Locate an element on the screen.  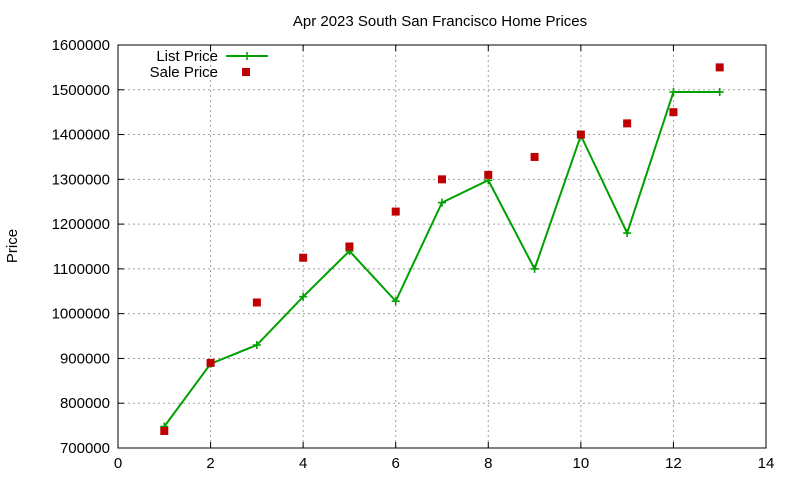
y-tick-label: 1500000 is located at coordinates (81, 90).